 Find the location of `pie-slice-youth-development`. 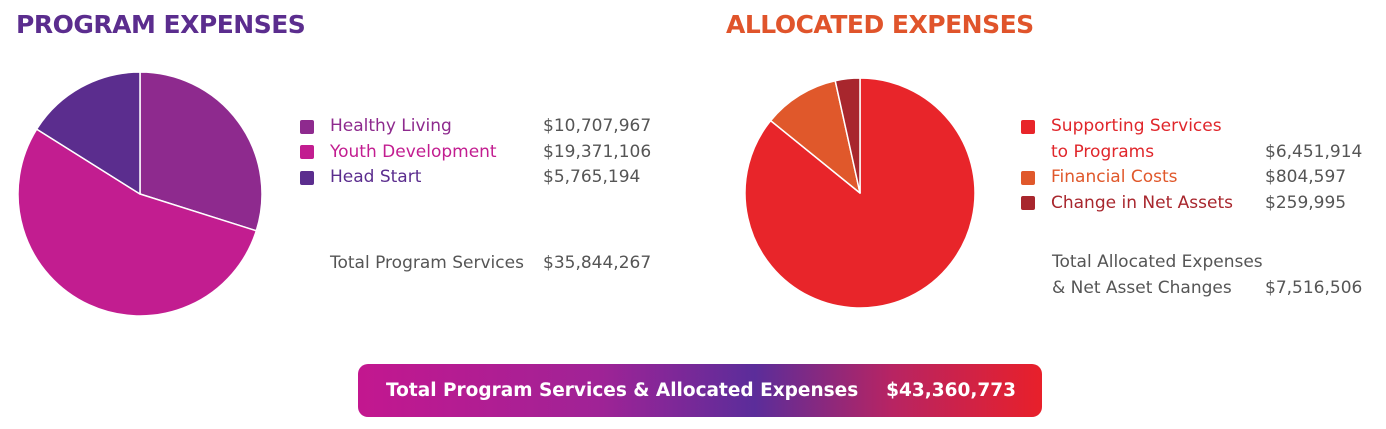

pie-slice-youth-development is located at coordinates (137, 222).